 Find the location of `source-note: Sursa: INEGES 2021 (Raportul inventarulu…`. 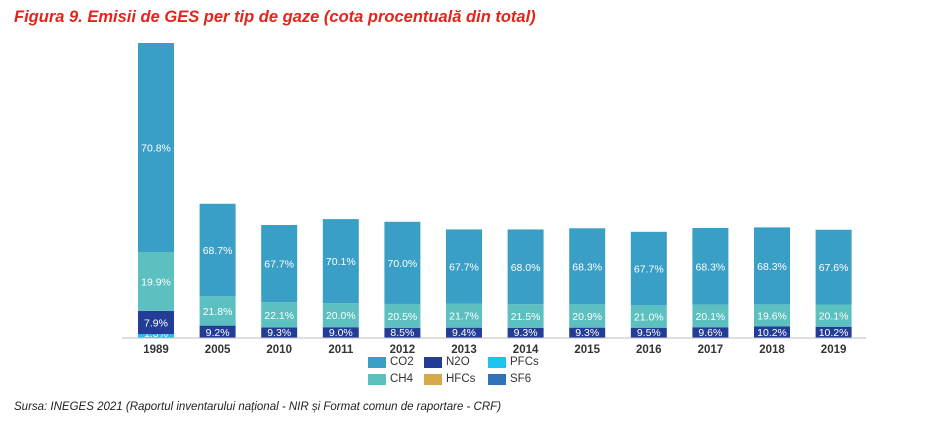

source-note: Sursa: INEGES 2021 (Raportul inventarulu… is located at coordinates (258, 407).